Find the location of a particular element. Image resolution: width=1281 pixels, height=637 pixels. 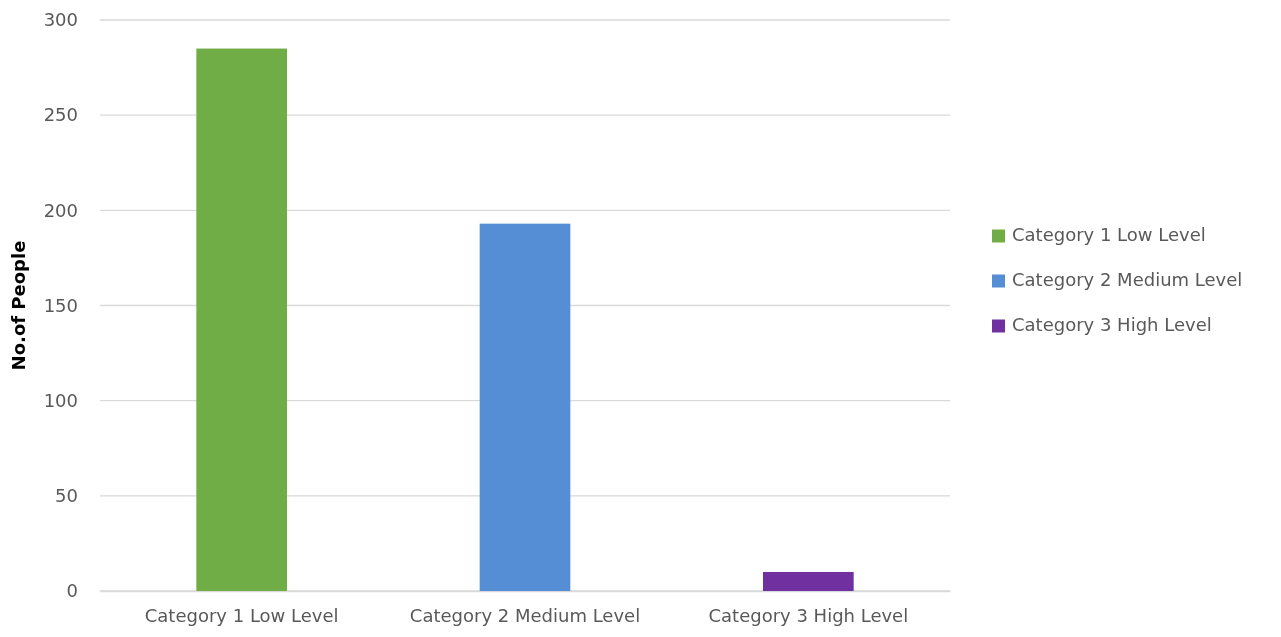

x-tick-label: Category 1 Low Level is located at coordinates (241, 615).